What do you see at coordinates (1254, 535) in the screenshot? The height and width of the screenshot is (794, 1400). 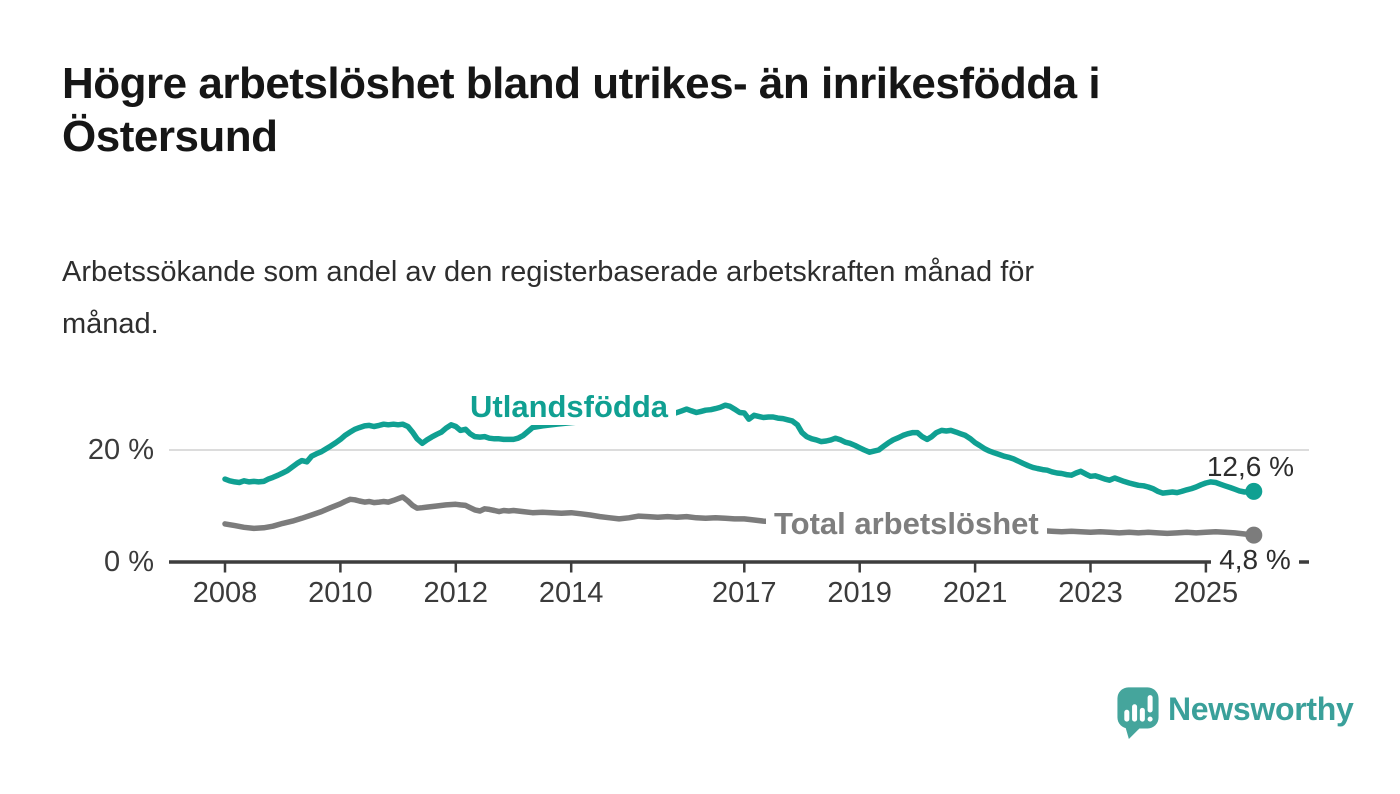 I see `end-dot-total-arbetsloshet` at bounding box center [1254, 535].